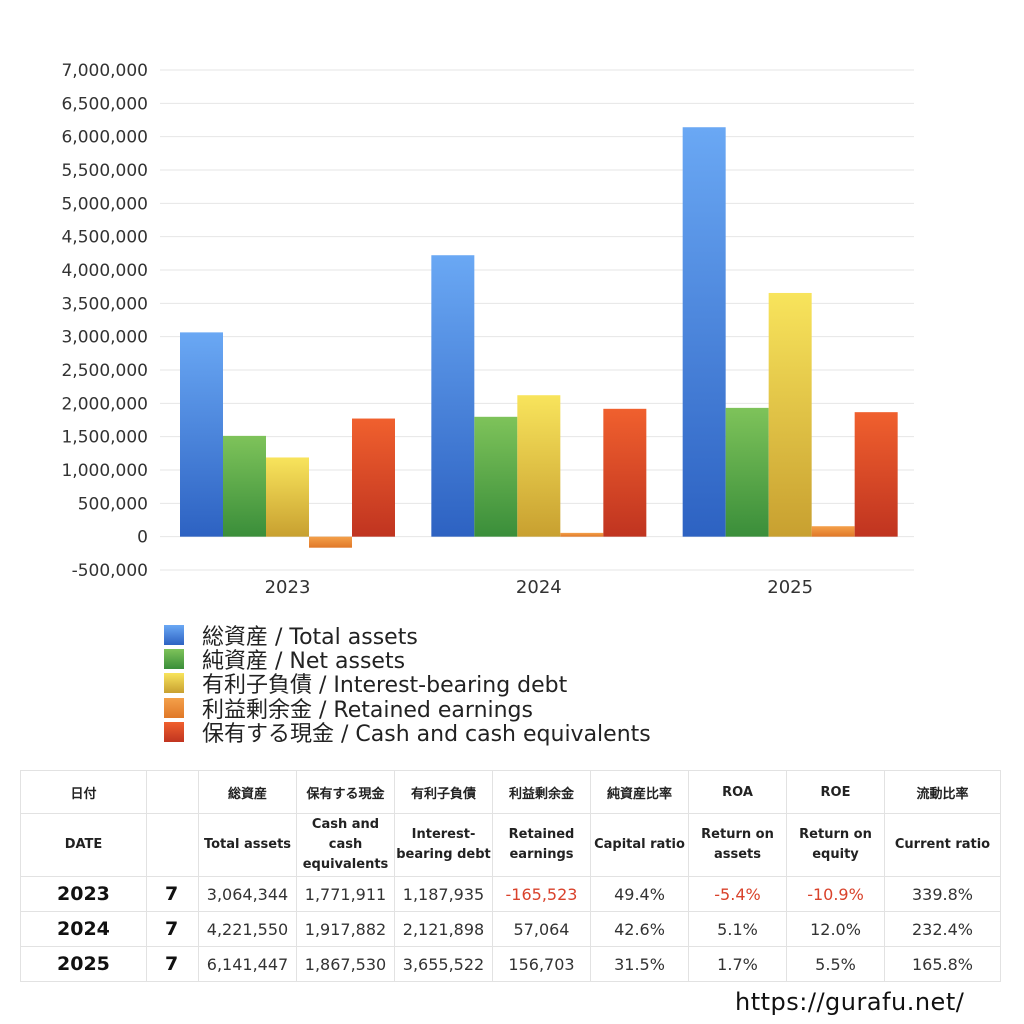  Describe the element at coordinates (104, 104) in the screenshot. I see `y-tick-label: 6,500,000` at that location.